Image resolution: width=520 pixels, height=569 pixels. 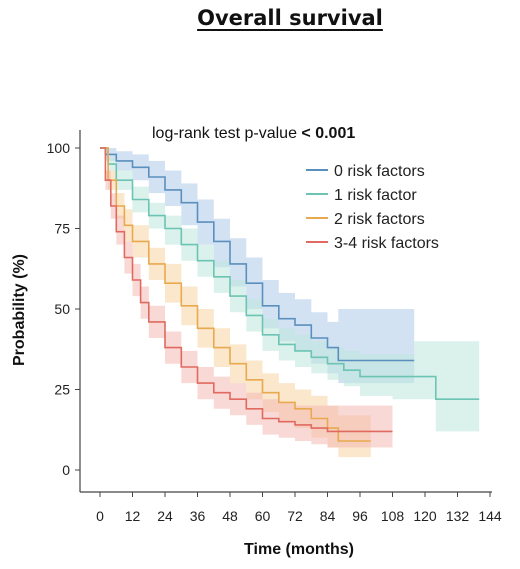 I want to click on x-ticks: 0 12 24 36 48 60 72 84 96 108 120 132 144, so click(x=299, y=508).